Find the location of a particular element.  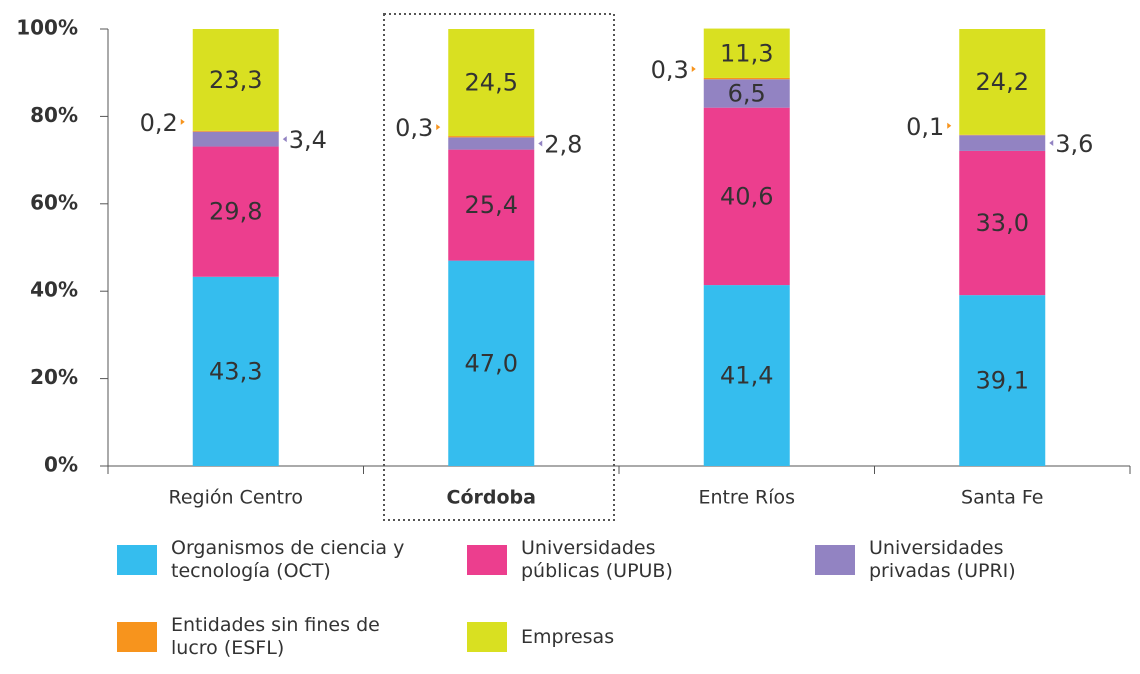

value-label: 3,6 is located at coordinates (1074, 144).